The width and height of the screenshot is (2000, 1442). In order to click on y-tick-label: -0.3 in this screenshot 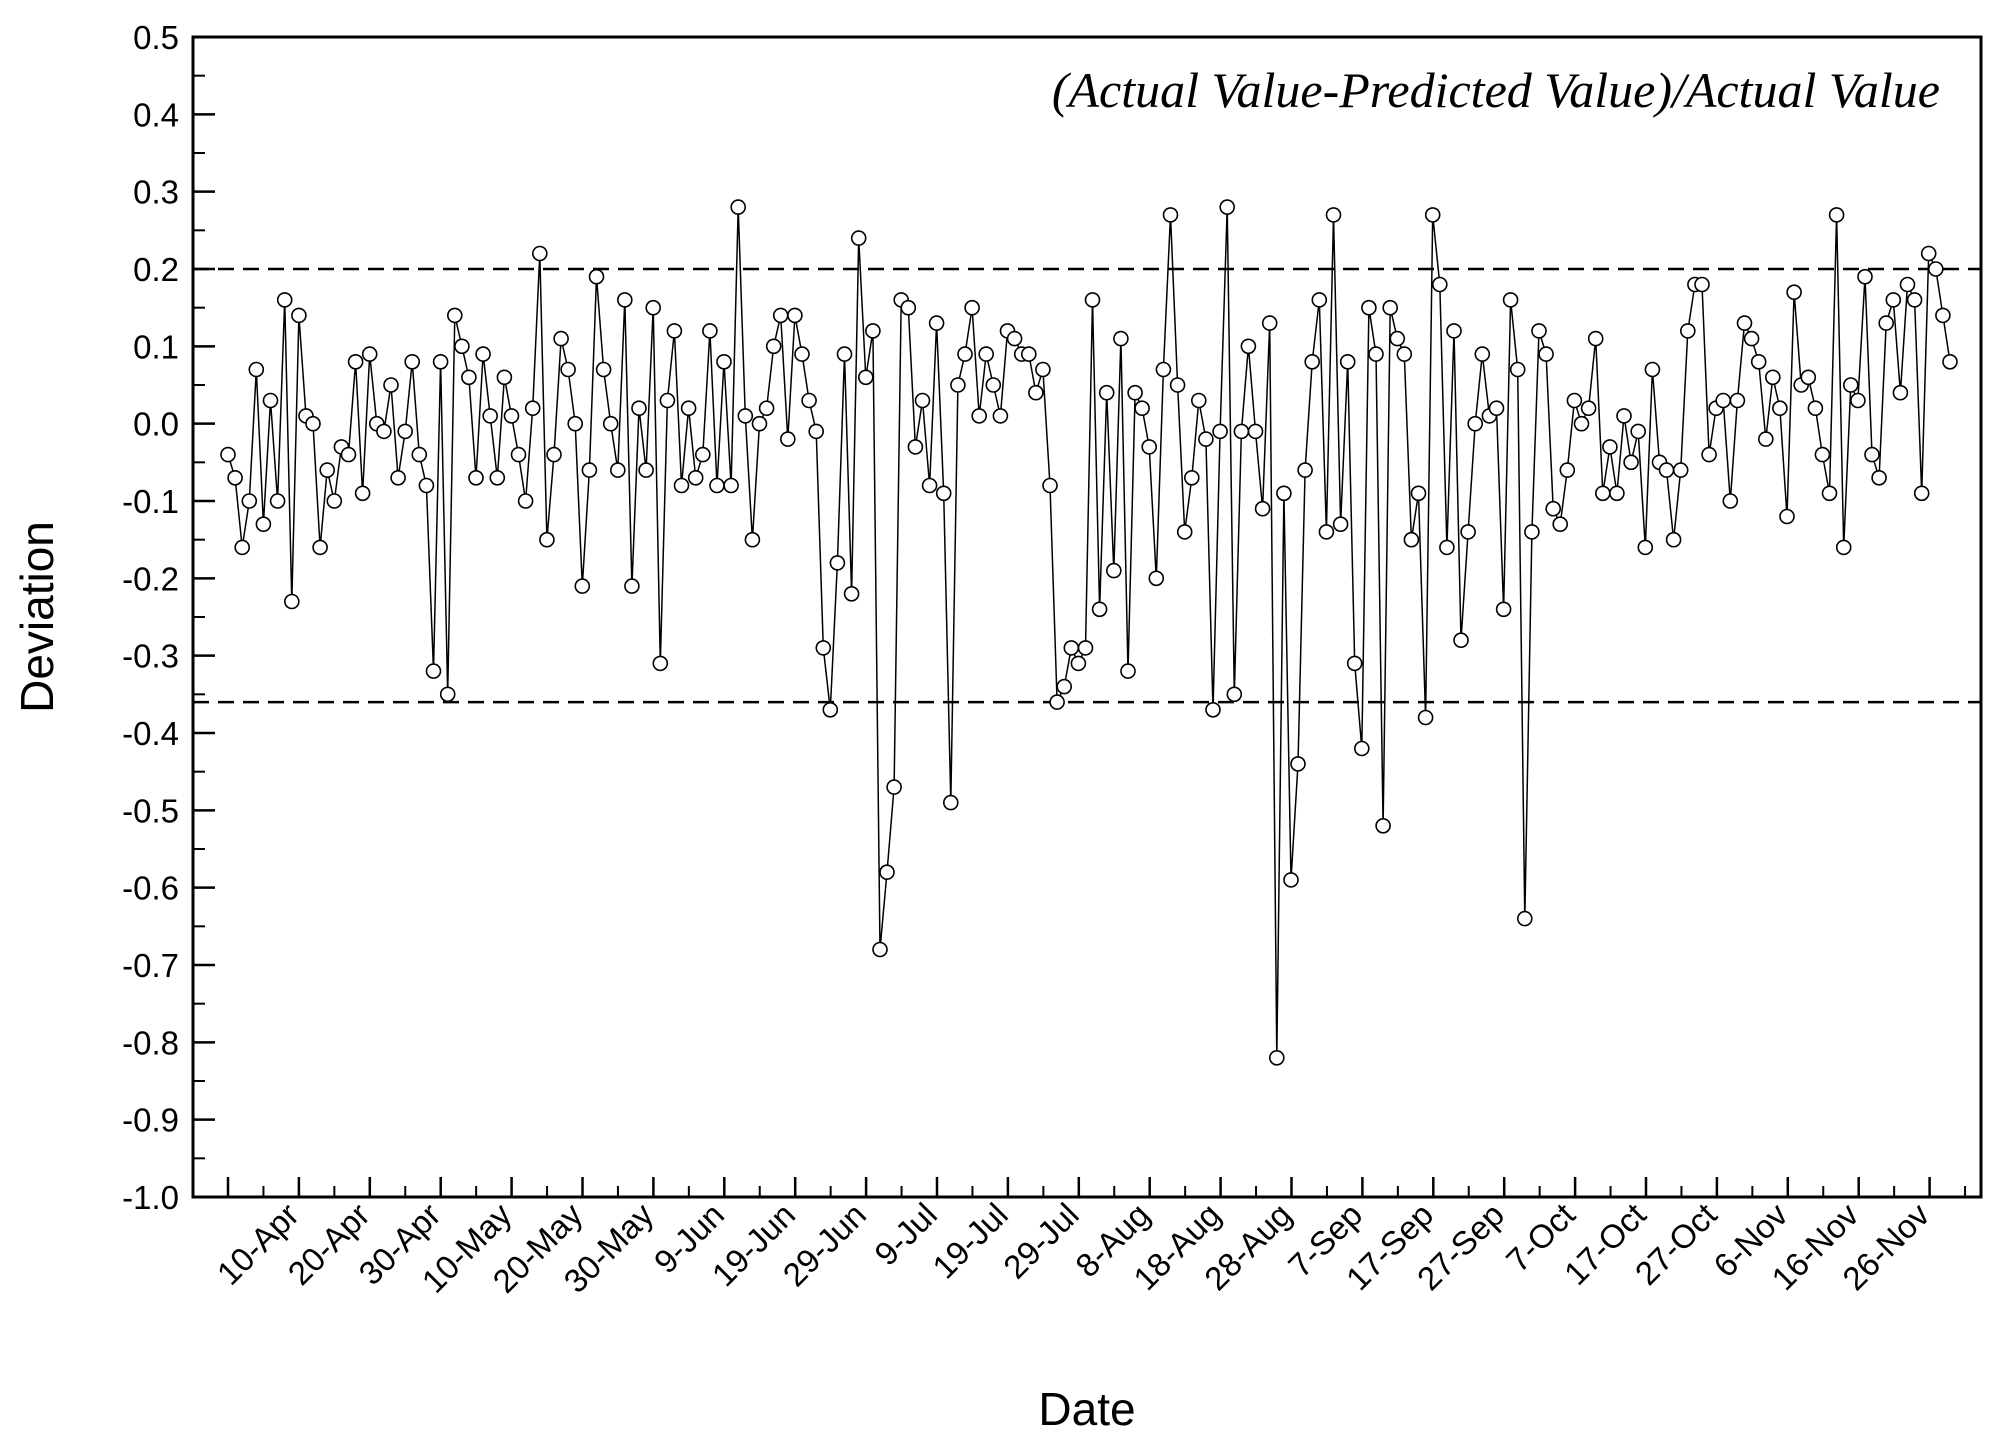, I will do `click(150, 656)`.